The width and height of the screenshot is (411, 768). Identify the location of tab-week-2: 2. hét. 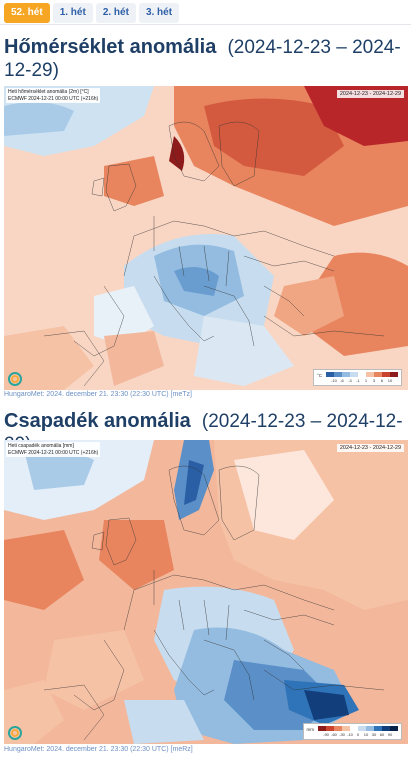
(115, 13).